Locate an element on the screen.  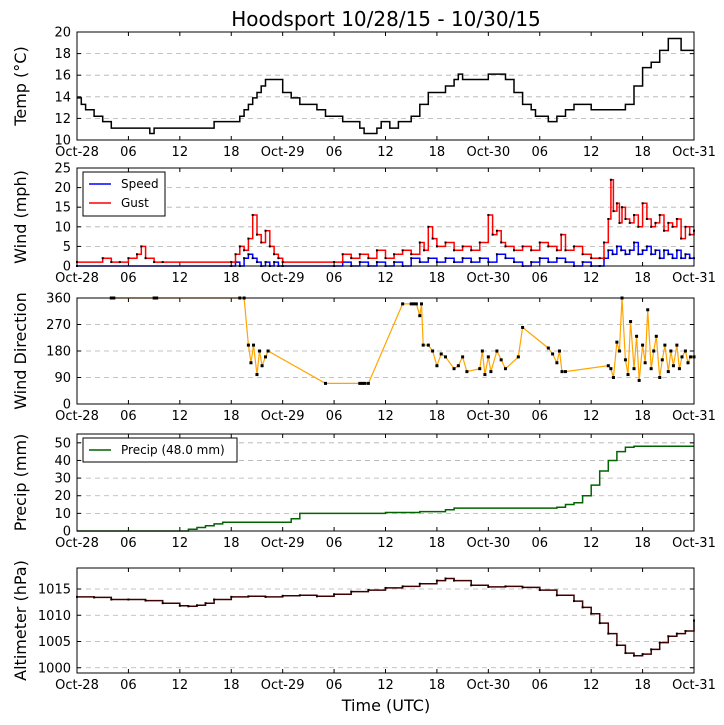
direction-plot-frame is located at coordinates (385, 351).